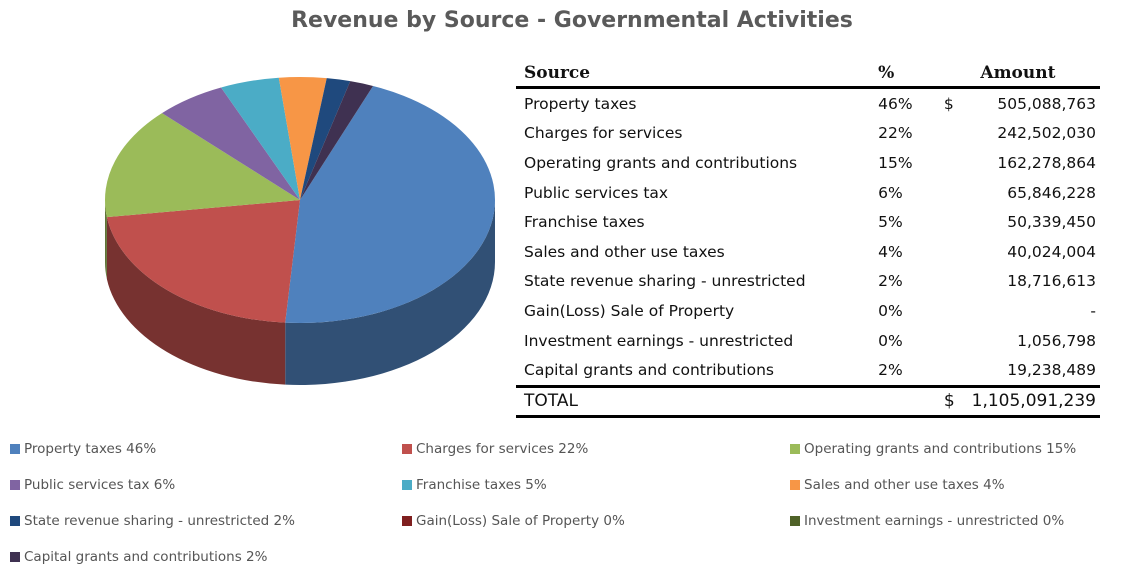 The image size is (1144, 574). I want to click on row-percent: 4%, so click(890, 251).